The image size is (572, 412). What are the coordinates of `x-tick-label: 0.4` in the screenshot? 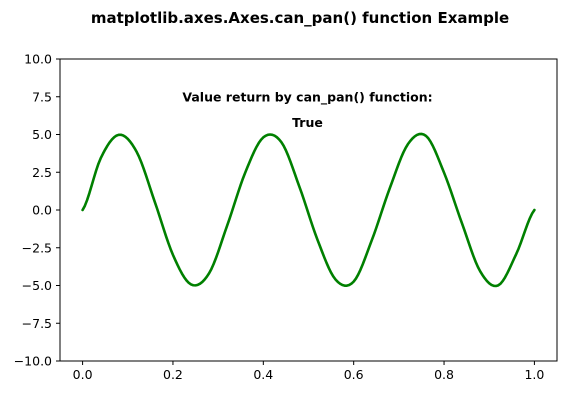 It's located at (263, 374).